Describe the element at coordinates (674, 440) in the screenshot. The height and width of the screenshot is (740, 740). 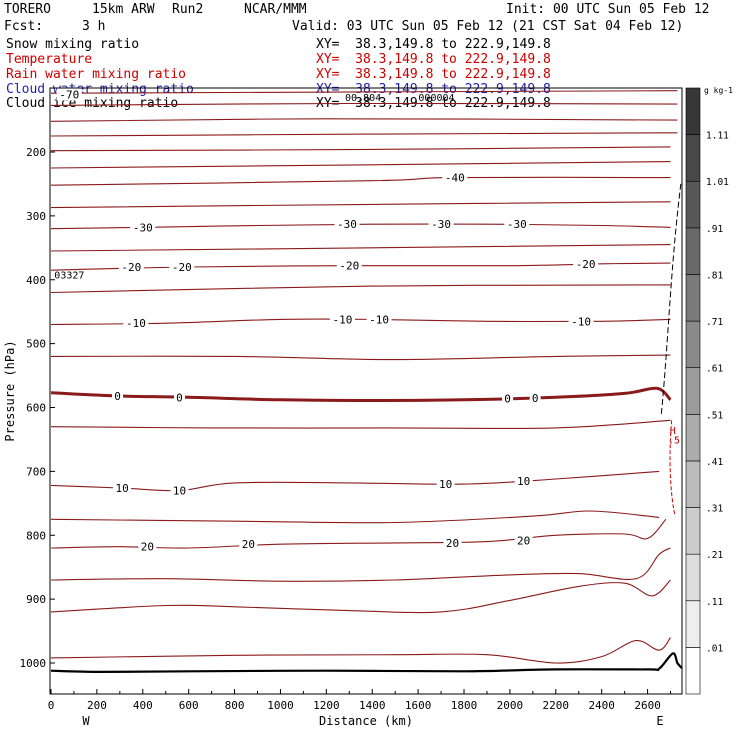
I see `extra-label: .5` at that location.